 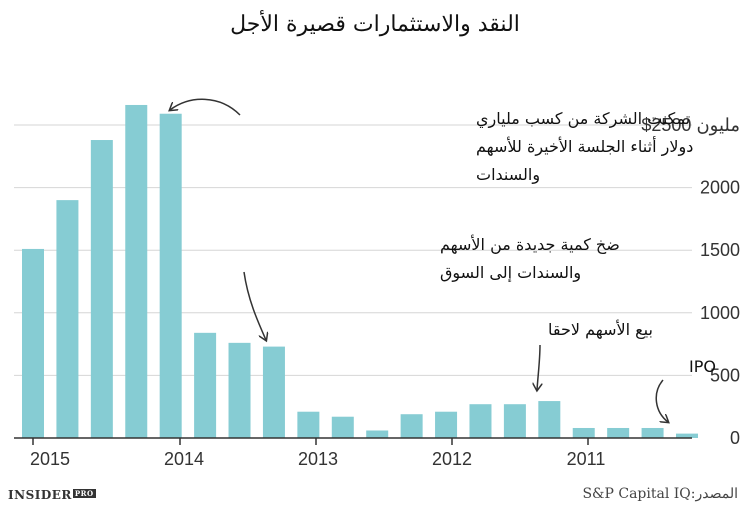 What do you see at coordinates (690, 281) in the screenshot?
I see `y-tick-labels: 0 500 1000 1500 2000 $2500 مليون` at bounding box center [690, 281].